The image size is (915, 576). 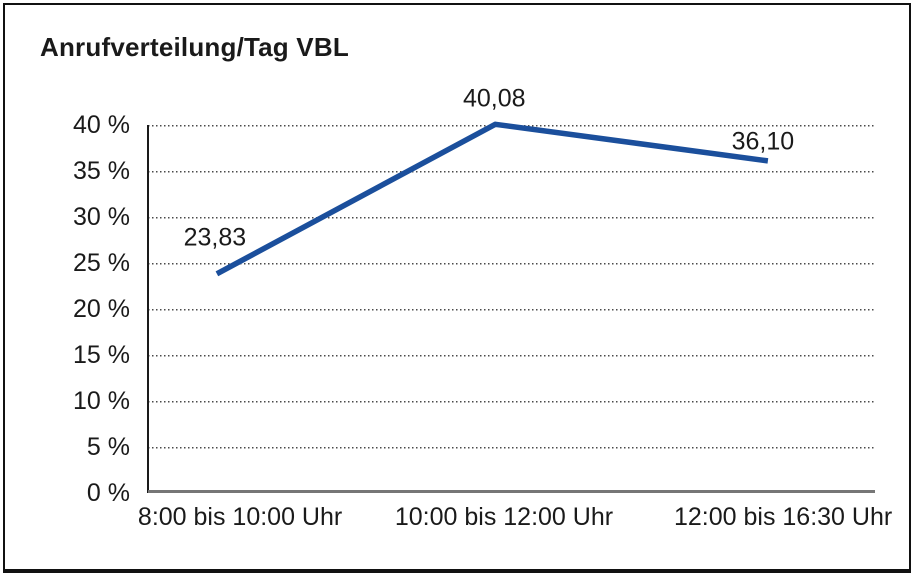 I want to click on y-tick-label: 25 %, so click(x=101, y=263).